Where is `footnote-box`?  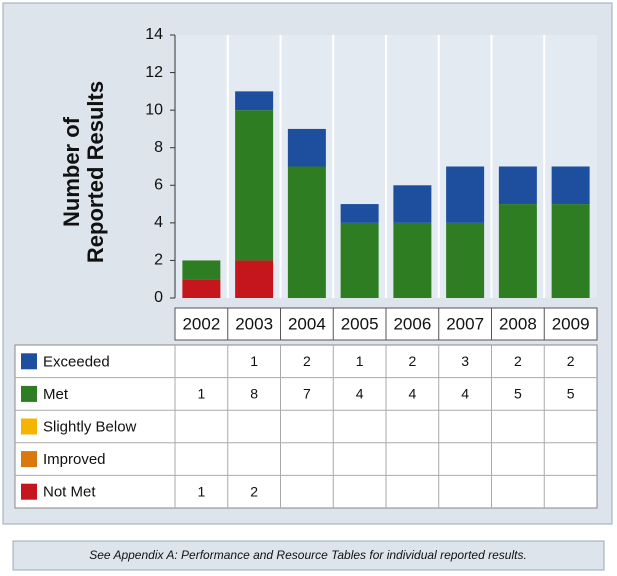
footnote-box is located at coordinates (308, 555).